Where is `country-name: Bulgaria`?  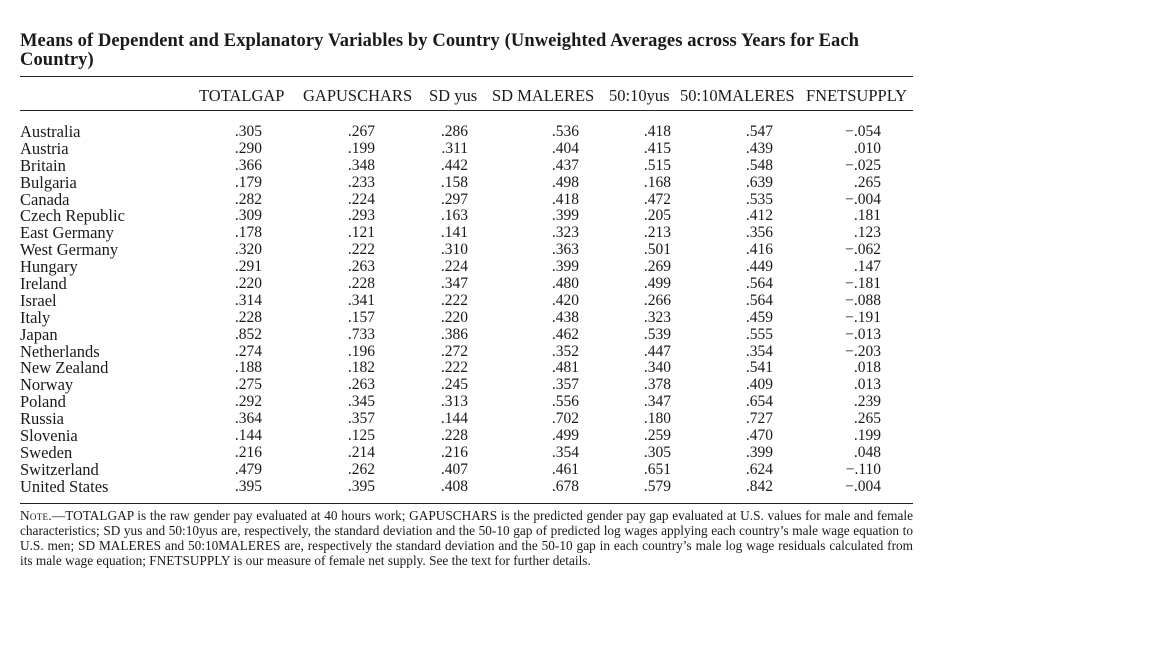 country-name: Bulgaria is located at coordinates (48, 182).